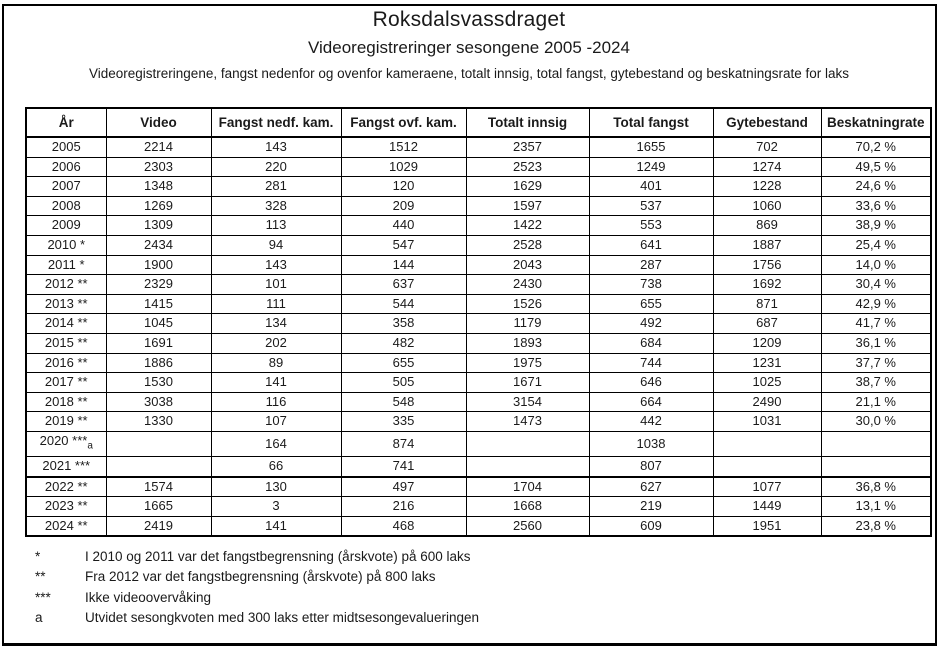  What do you see at coordinates (767, 284) in the screenshot?
I see `table-cell: 1692` at bounding box center [767, 284].